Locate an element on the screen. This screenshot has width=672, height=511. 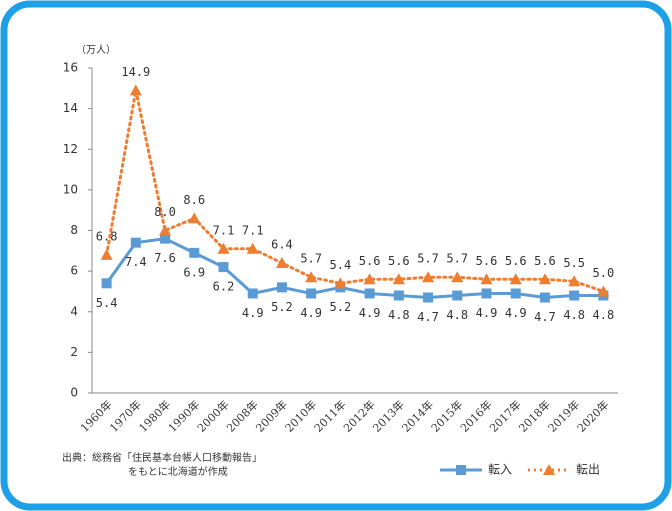
y-tick-label: 12 is located at coordinates (70, 149).